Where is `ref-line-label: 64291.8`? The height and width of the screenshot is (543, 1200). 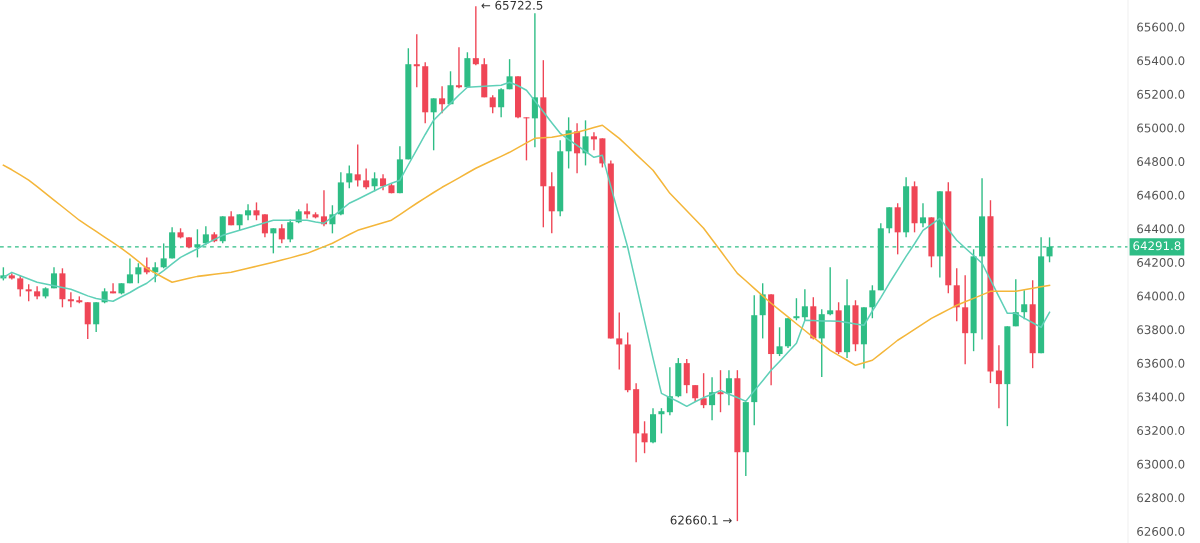 ref-line-label: 64291.8 is located at coordinates (1157, 246).